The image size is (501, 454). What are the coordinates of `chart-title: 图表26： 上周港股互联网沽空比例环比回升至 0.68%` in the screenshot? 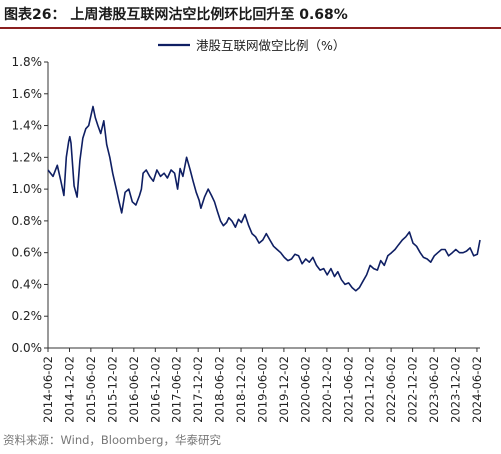 It's located at (176, 15).